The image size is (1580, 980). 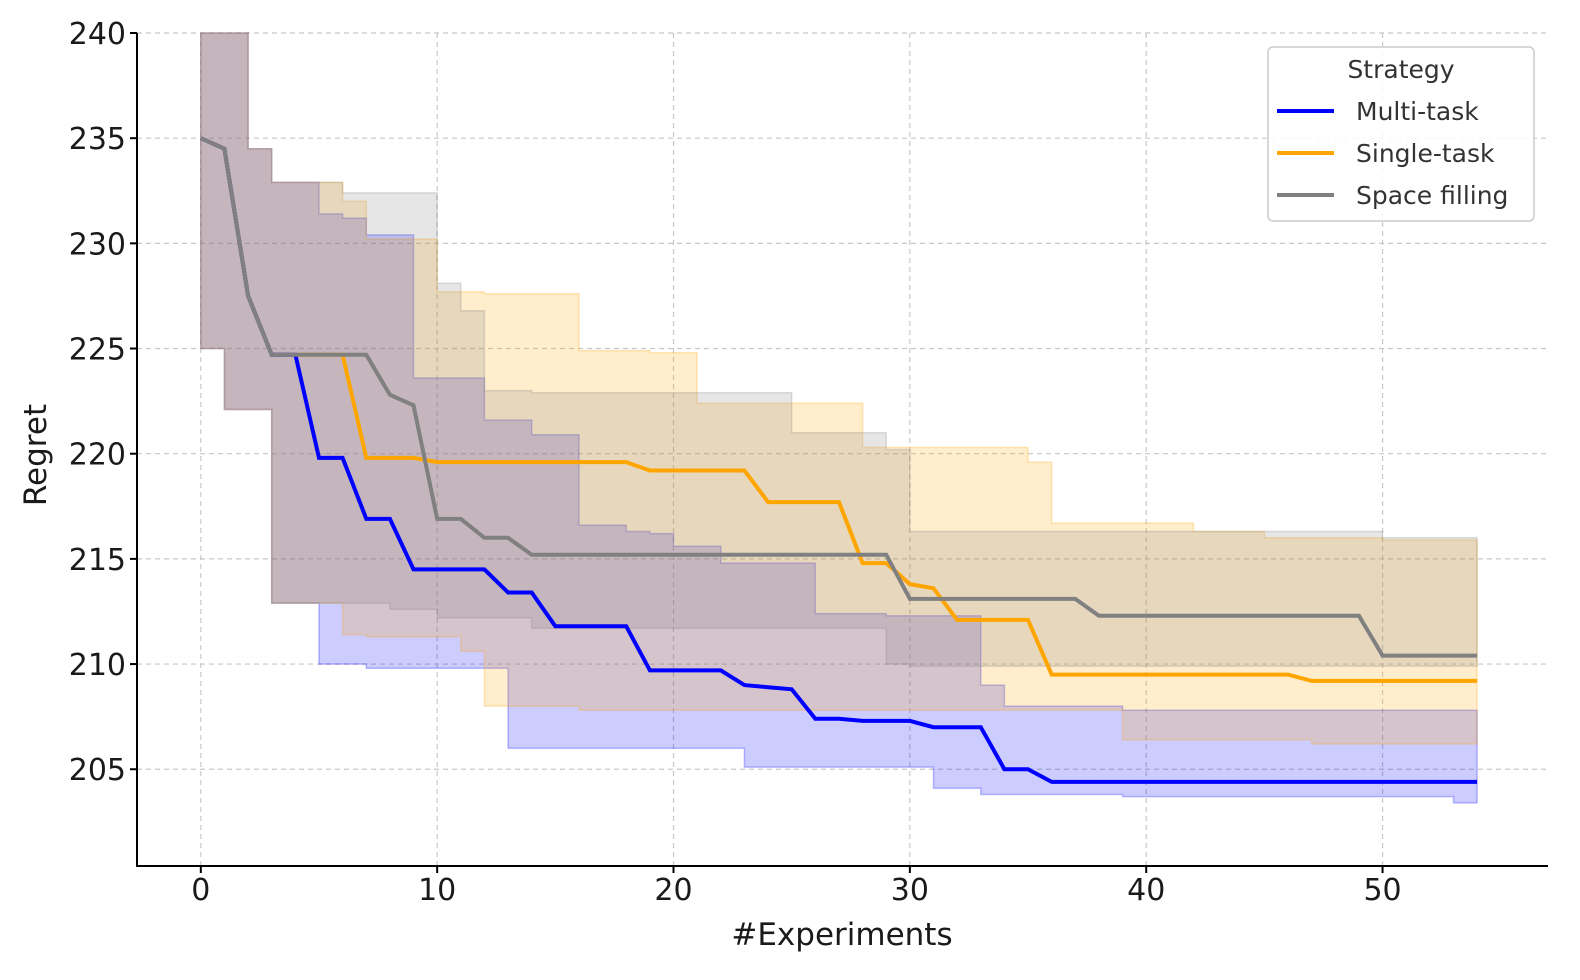 I want to click on y-axis-label: Regret, so click(x=36, y=455).